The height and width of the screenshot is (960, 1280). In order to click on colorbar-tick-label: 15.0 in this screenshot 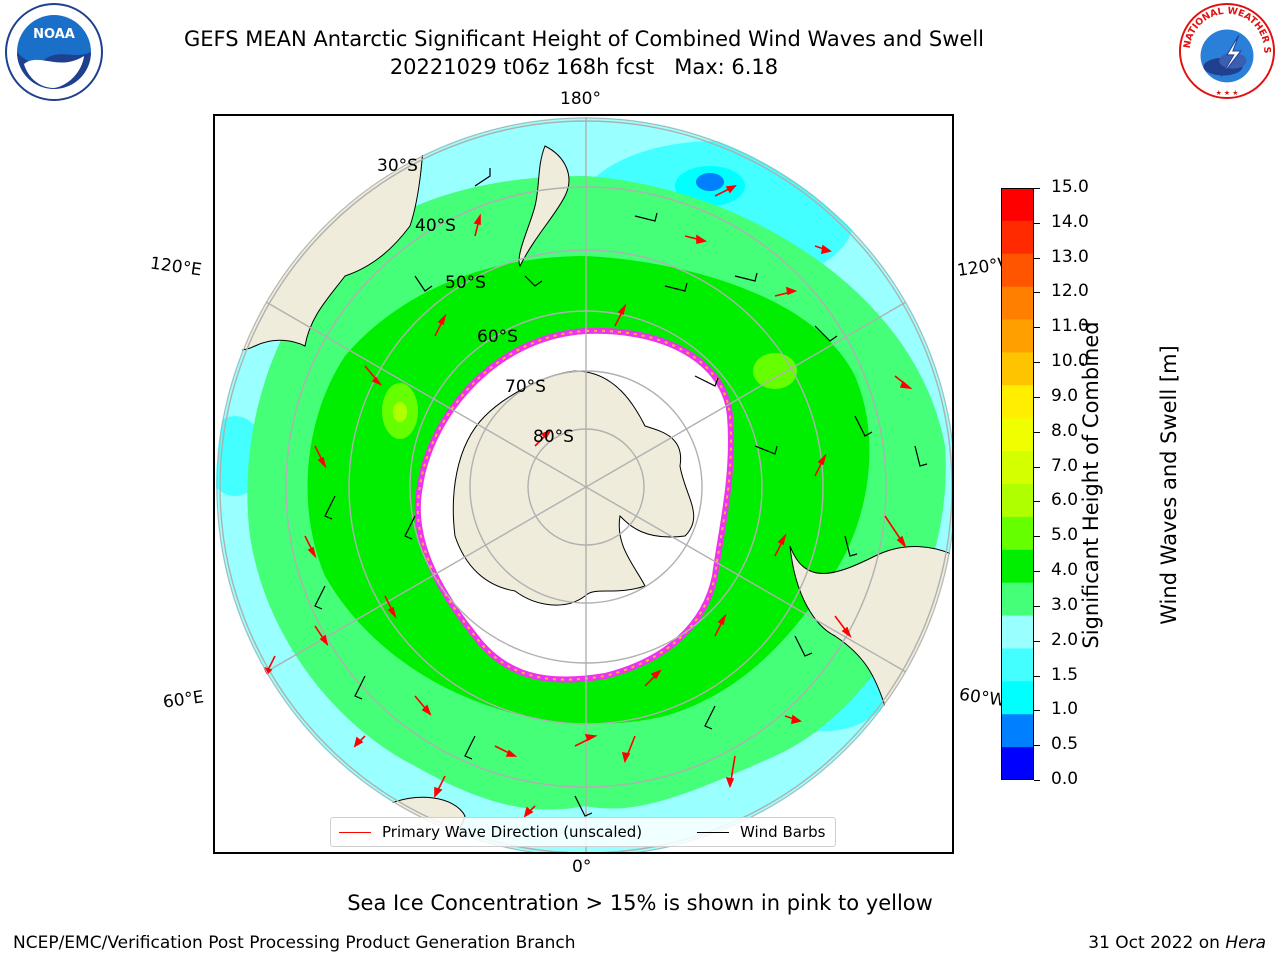, I will do `click(1070, 187)`.